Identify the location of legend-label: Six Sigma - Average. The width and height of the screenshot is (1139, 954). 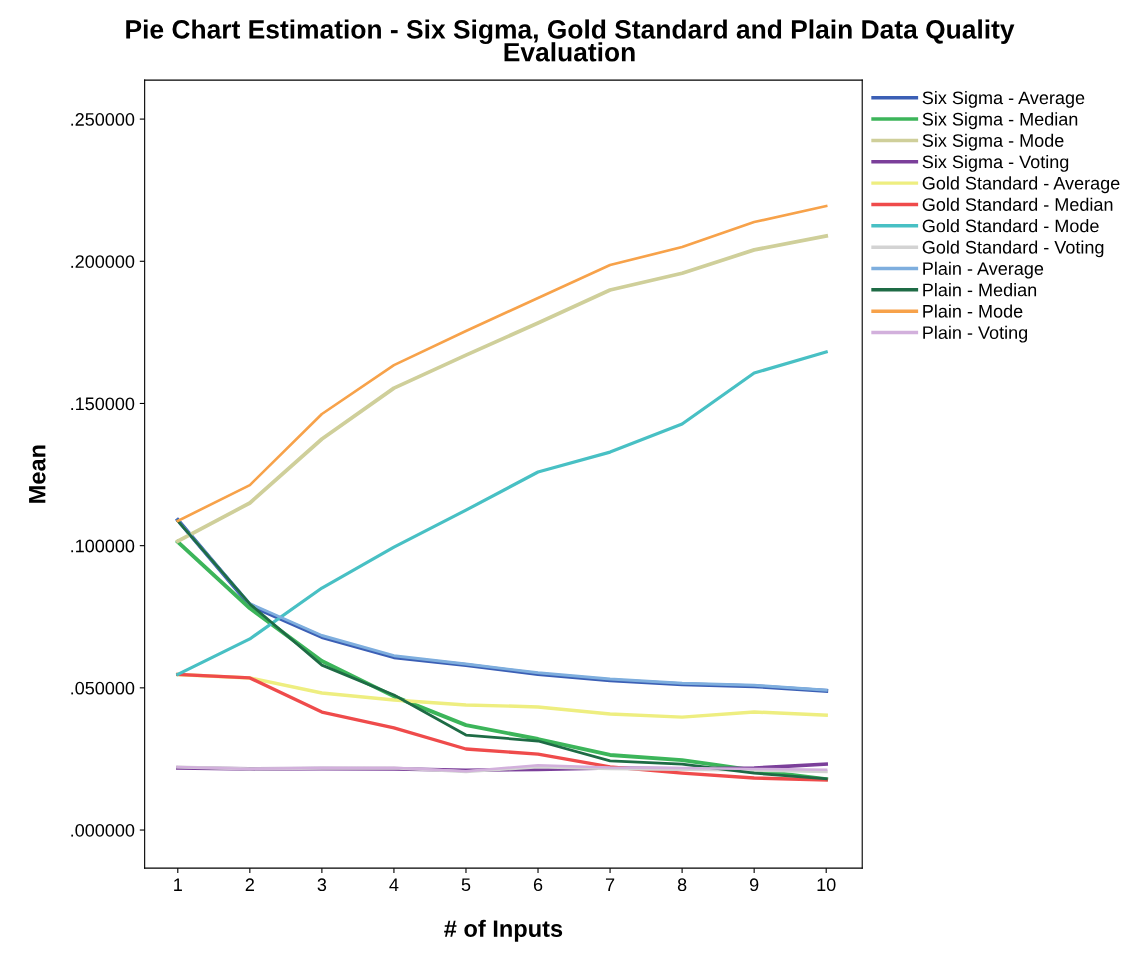
(1003, 99).